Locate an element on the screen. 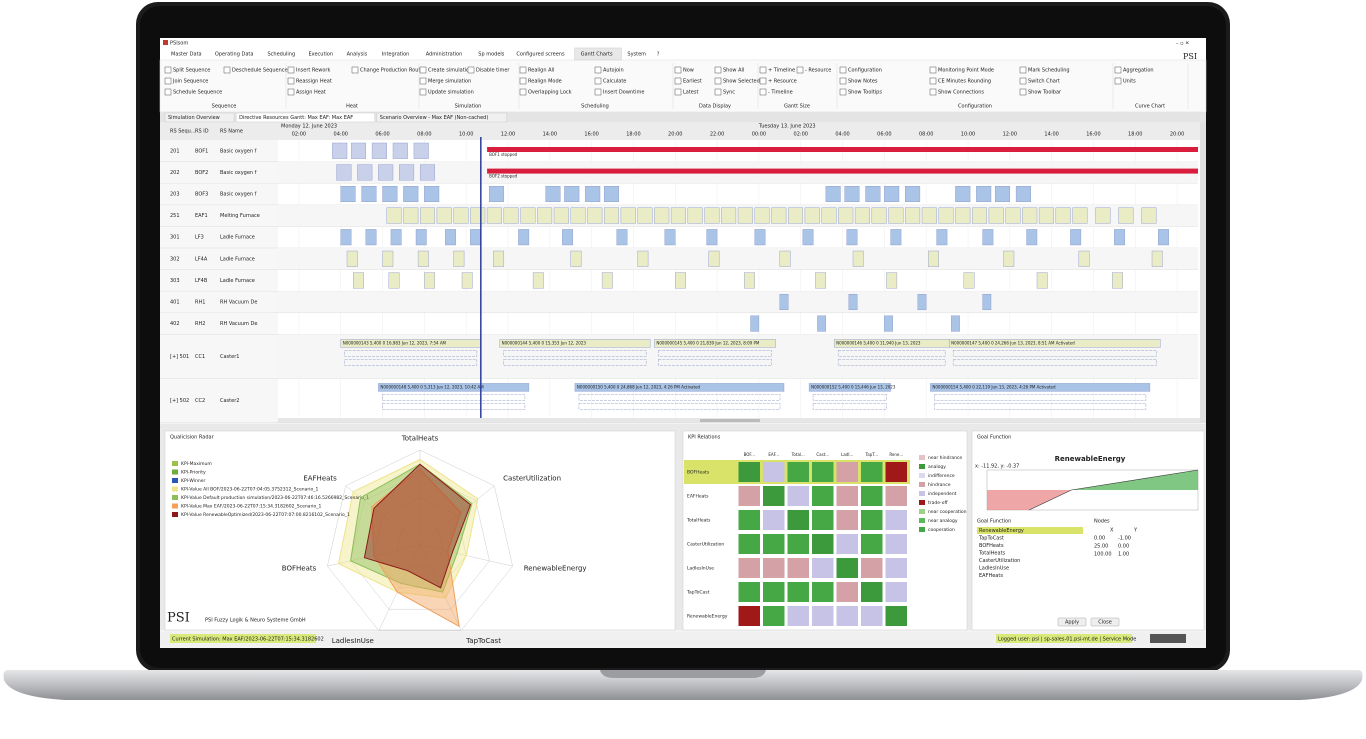 Image resolution: width=1366 pixels, height=739 pixels. ribbon-button: - Timeline is located at coordinates (780, 93).